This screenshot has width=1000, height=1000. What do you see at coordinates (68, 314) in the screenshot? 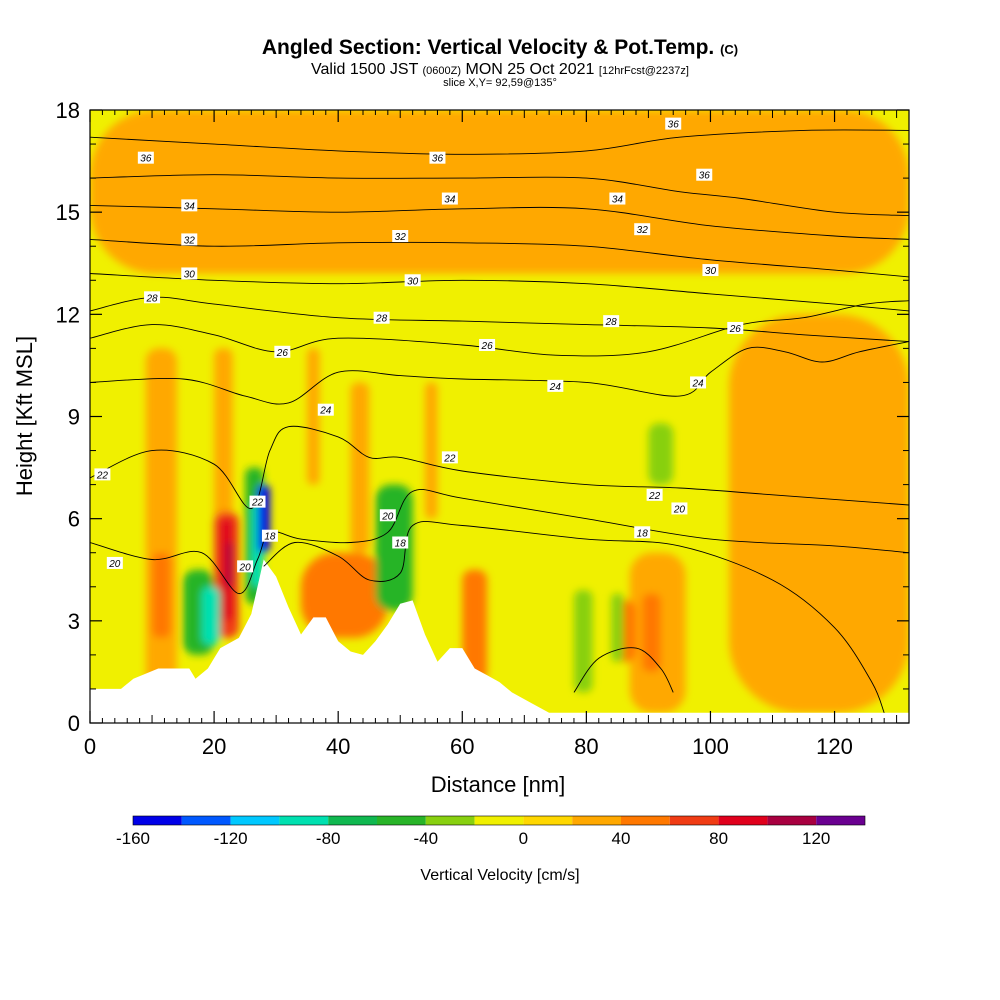
I see `y-tick-label-4: 12` at bounding box center [68, 314].